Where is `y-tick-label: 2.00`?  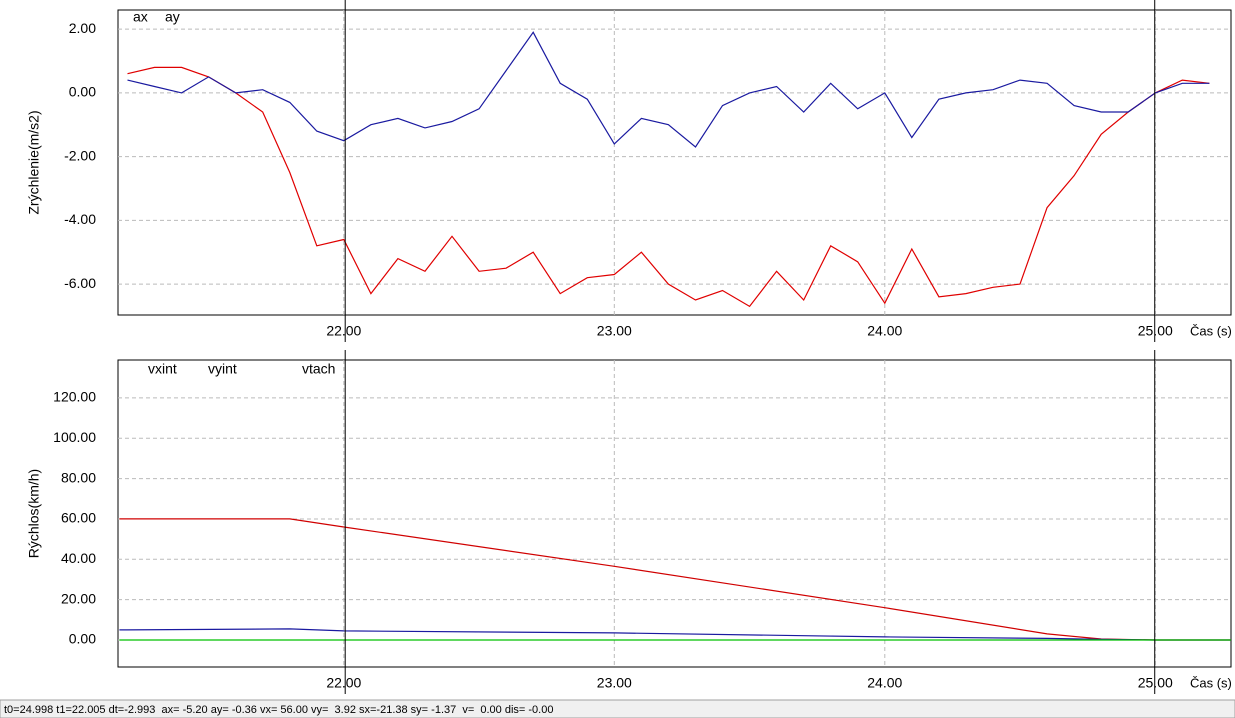
y-tick-label: 2.00 is located at coordinates (82, 28).